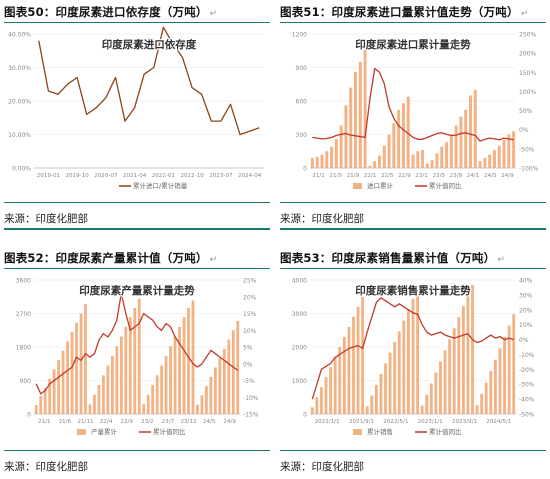 The width and height of the screenshot is (550, 479). Describe the element at coordinates (250, 297) in the screenshot. I see `y2-tick-label: 20%` at that location.